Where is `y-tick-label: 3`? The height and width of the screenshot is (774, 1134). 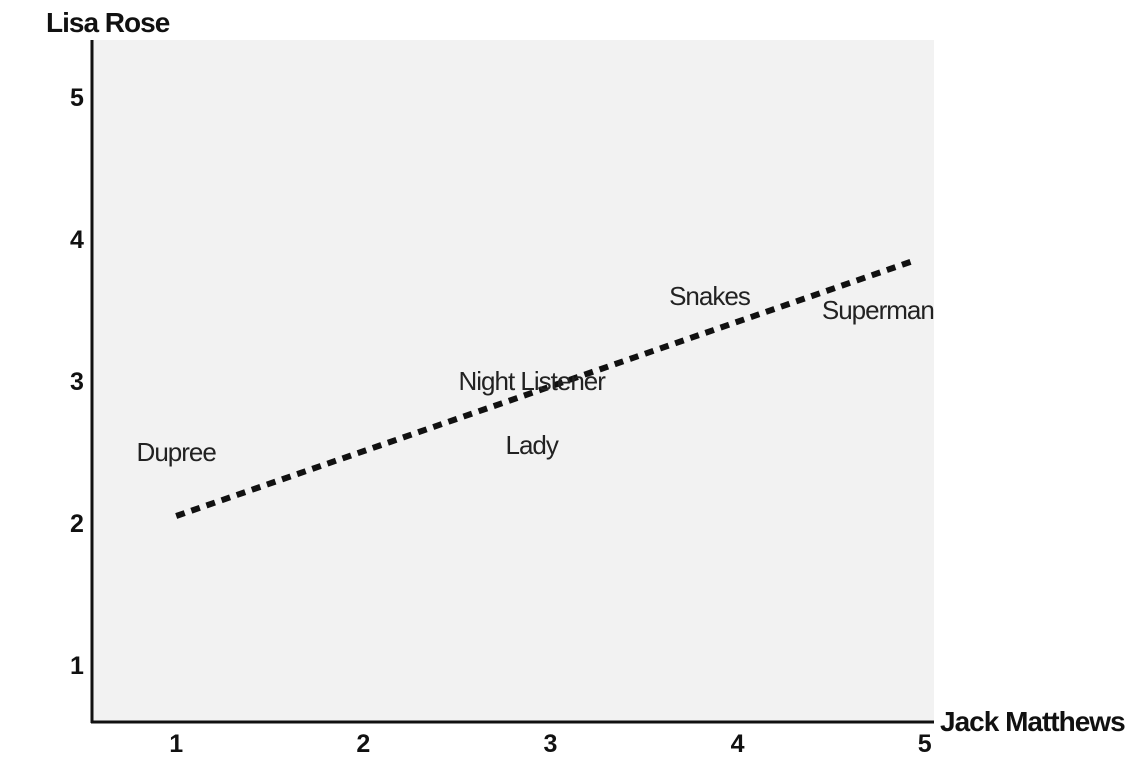 y-tick-label: 3 is located at coordinates (77, 382).